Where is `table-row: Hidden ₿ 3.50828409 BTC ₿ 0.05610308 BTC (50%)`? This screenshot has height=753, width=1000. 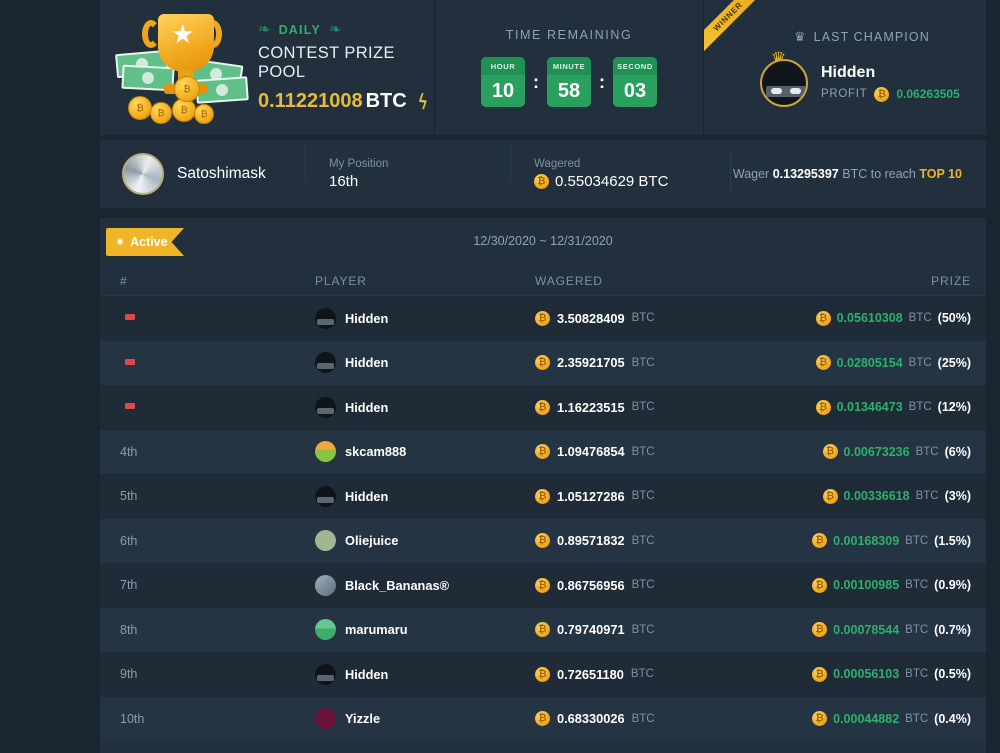 table-row: Hidden ₿ 3.50828409 BTC ₿ 0.05610308 BTC (50%) is located at coordinates (543, 318).